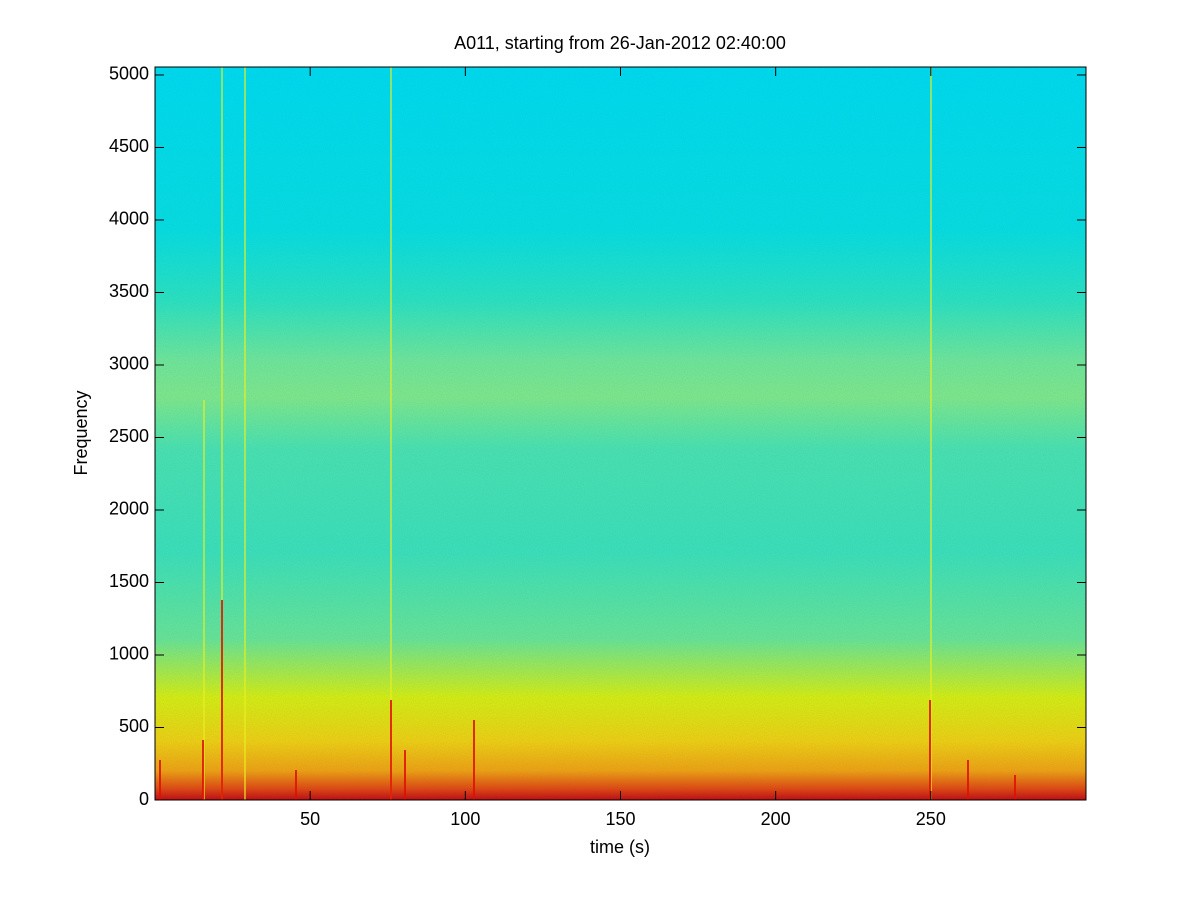  I want to click on x-axis-label: time (s), so click(620, 847).